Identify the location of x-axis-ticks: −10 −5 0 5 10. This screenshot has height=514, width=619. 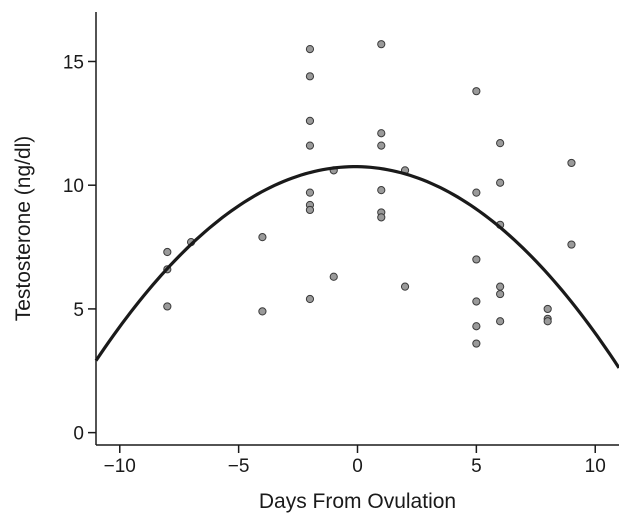
(355, 461).